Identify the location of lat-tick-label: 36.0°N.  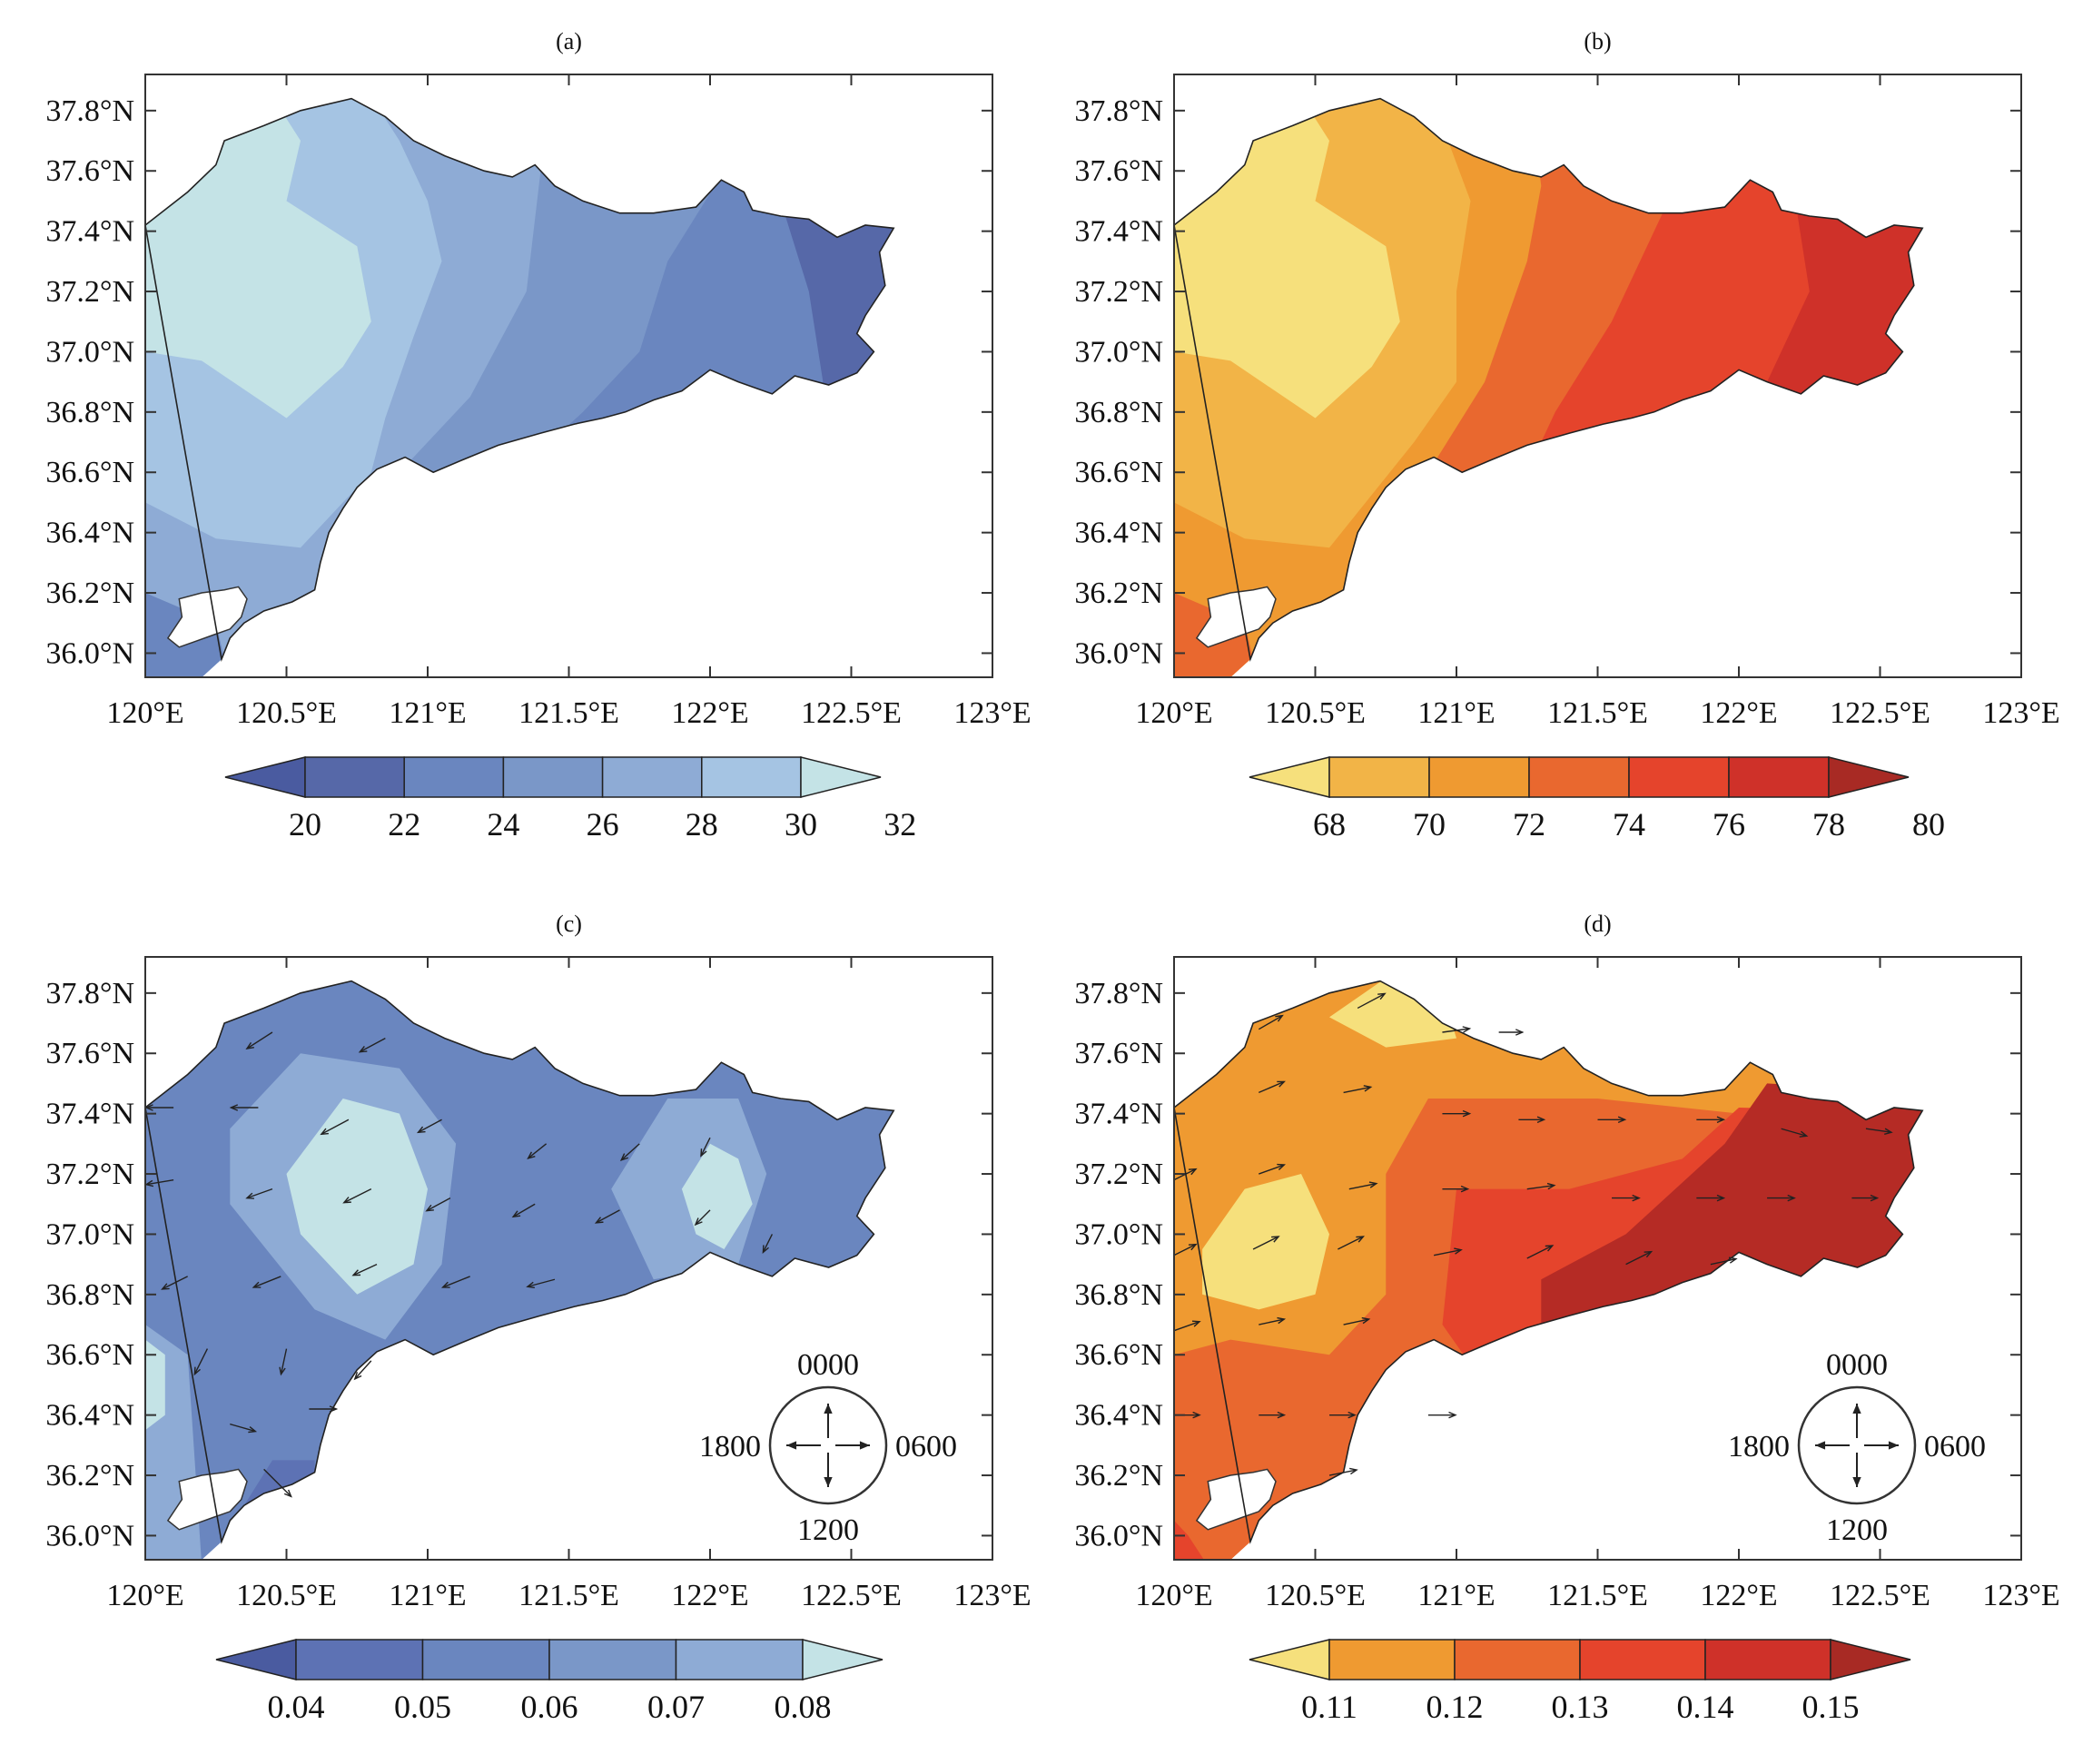
(1118, 653).